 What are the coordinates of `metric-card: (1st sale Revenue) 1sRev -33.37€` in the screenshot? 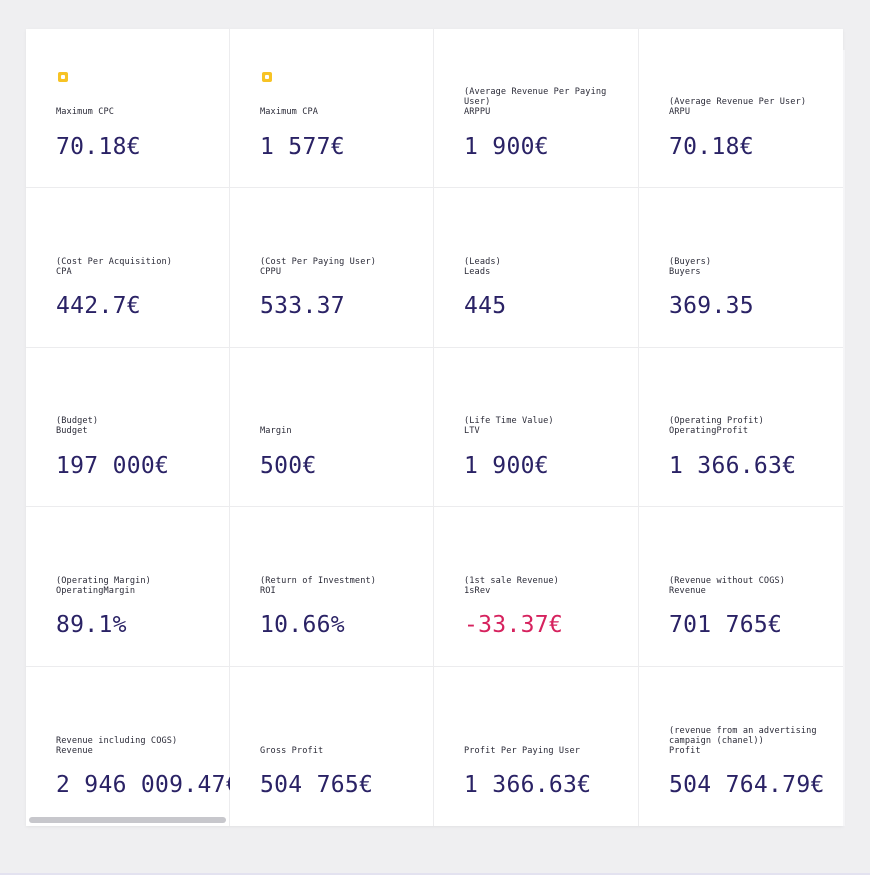 It's located at (536, 587).